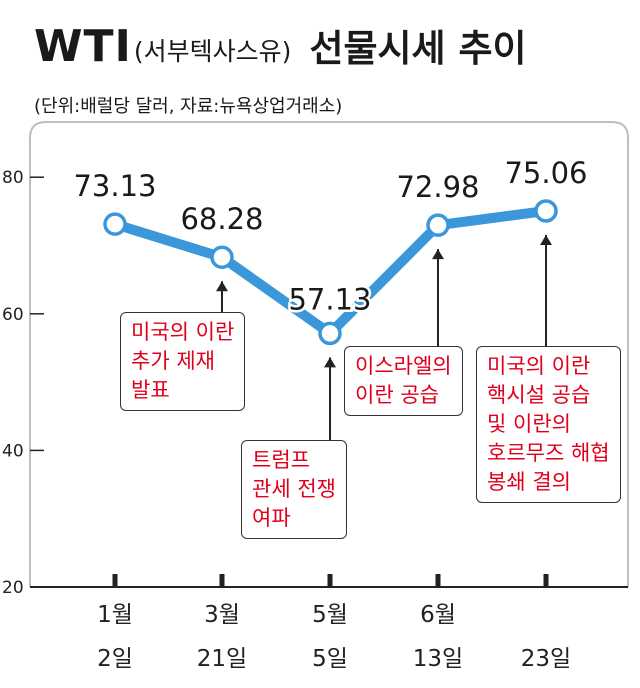  I want to click on data-label-0: 73.13, so click(114, 186).